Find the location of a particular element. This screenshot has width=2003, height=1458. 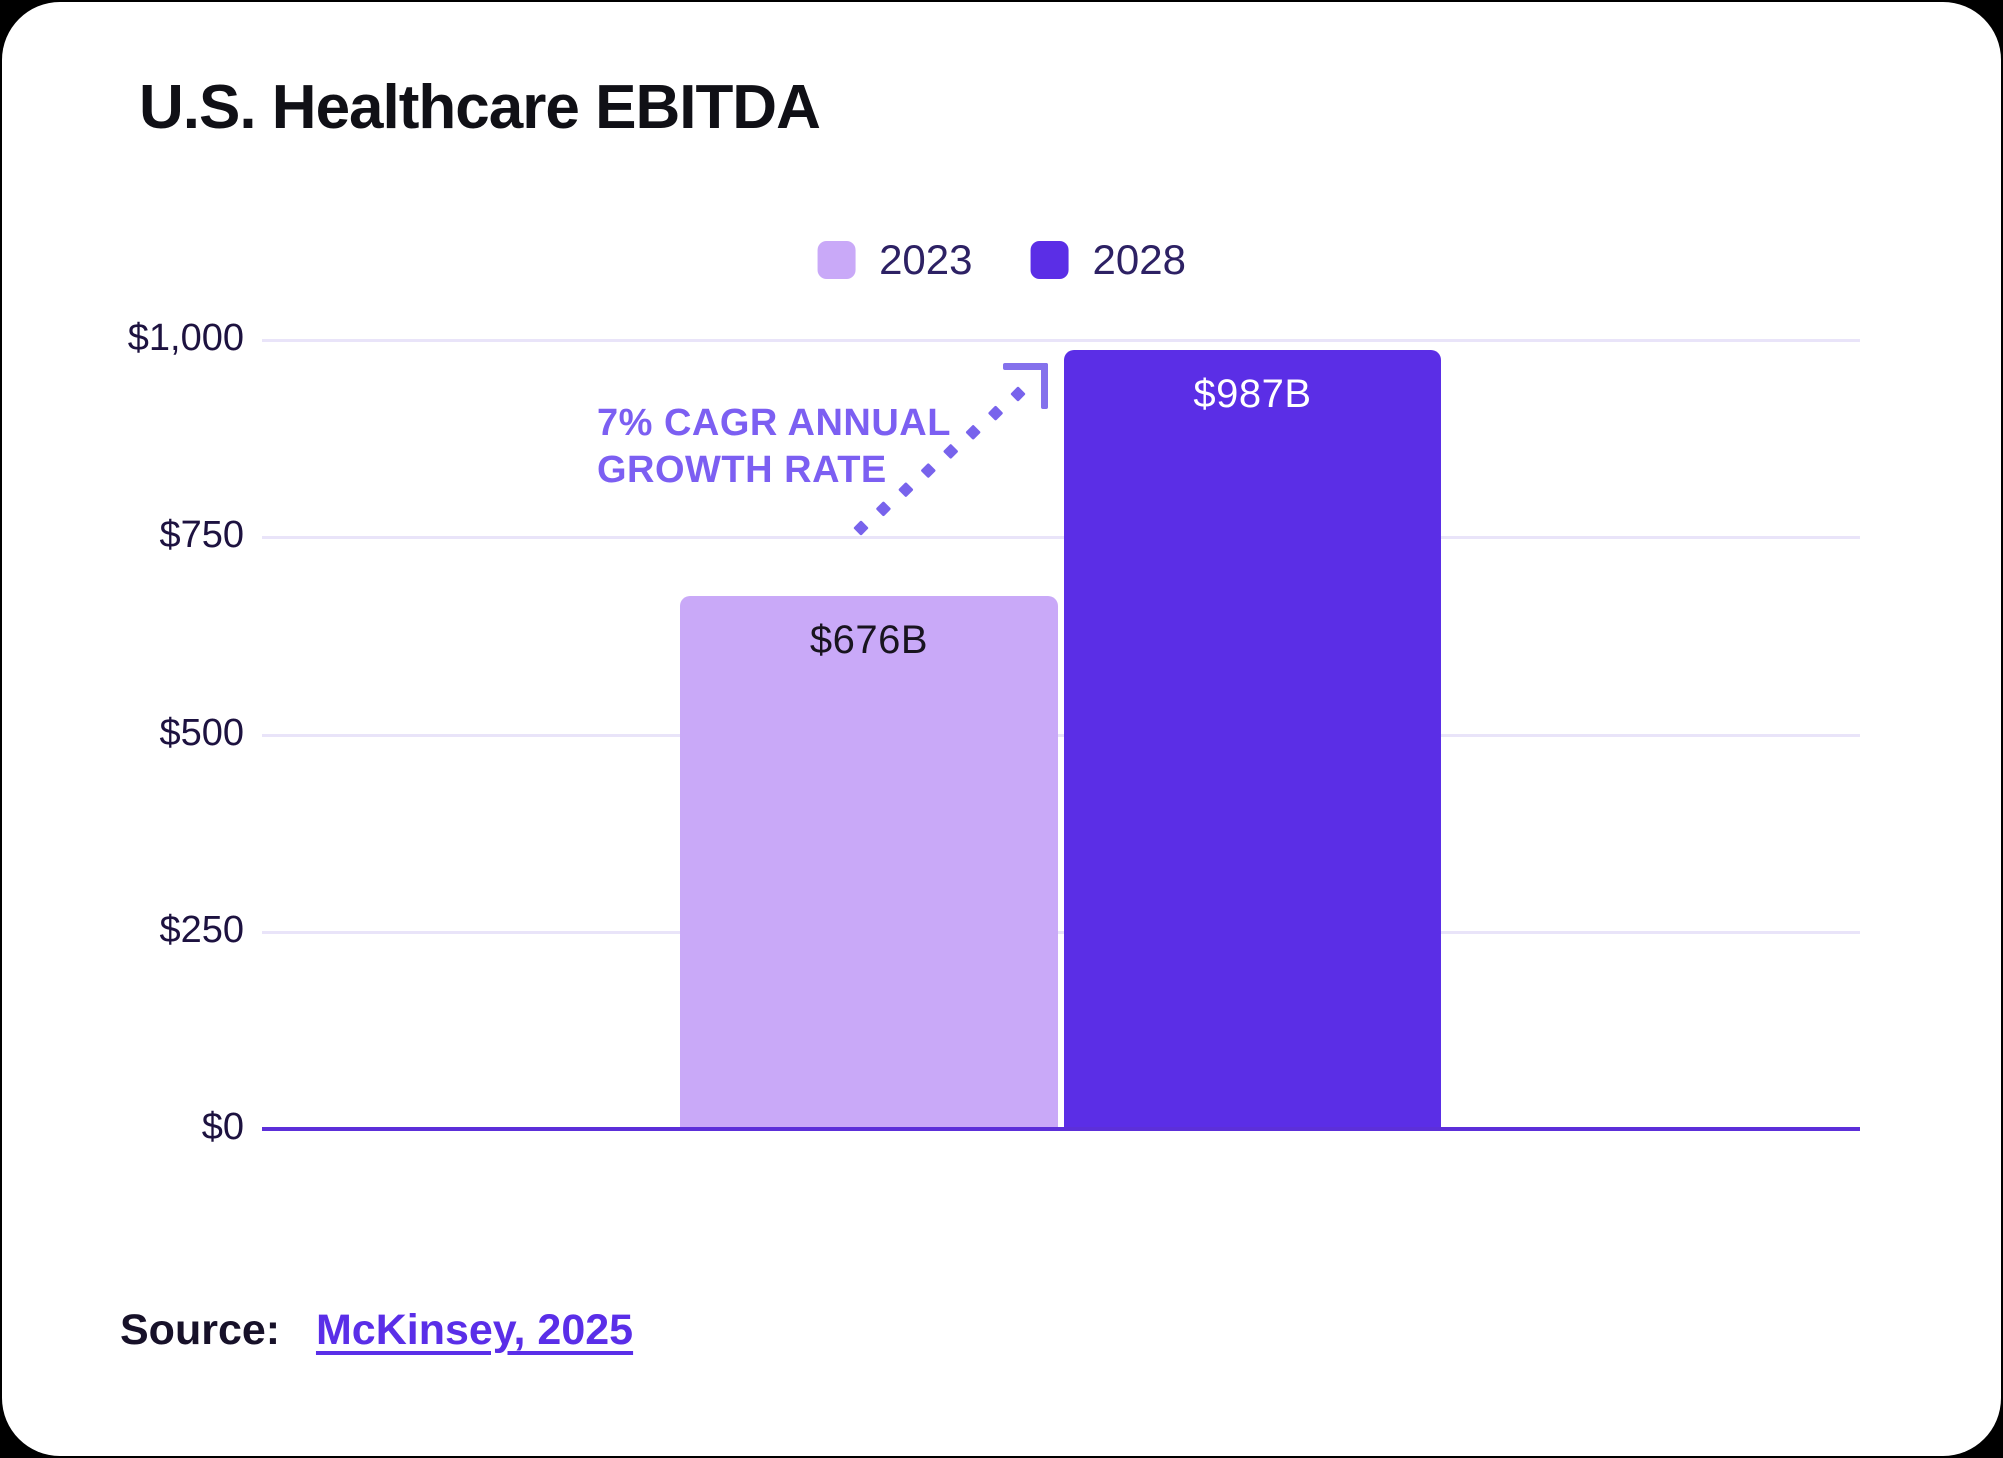

legend-label-2028: 2028 is located at coordinates (1139, 259).